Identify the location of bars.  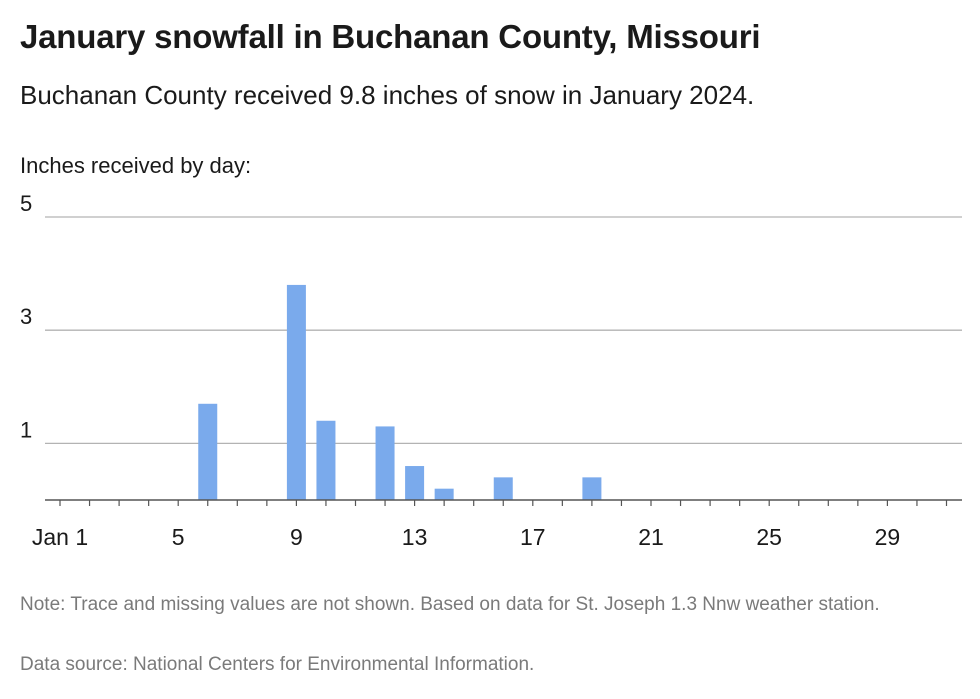
(400, 392).